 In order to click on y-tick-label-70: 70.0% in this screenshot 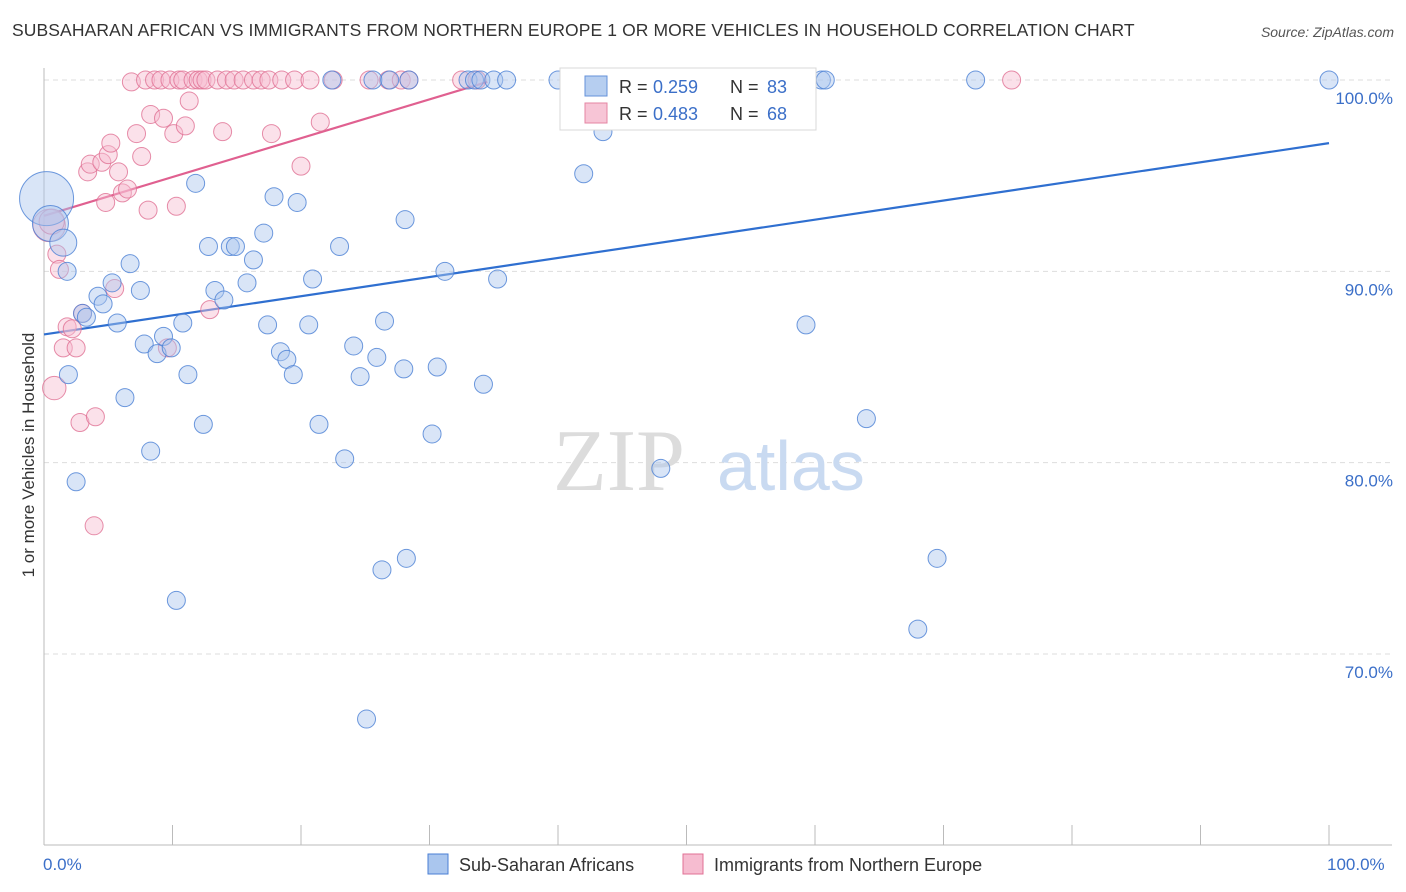, I will do `click(1369, 672)`.